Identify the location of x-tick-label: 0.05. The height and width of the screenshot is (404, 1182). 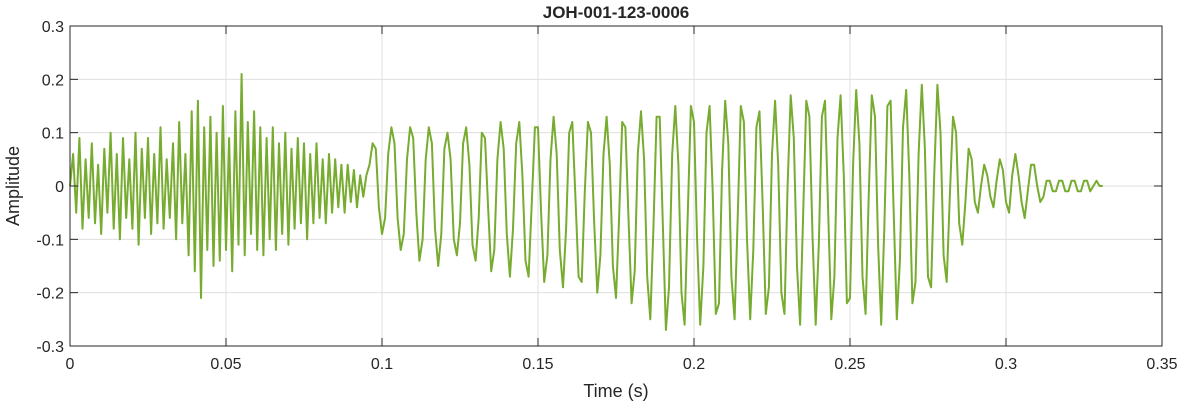
(225, 364).